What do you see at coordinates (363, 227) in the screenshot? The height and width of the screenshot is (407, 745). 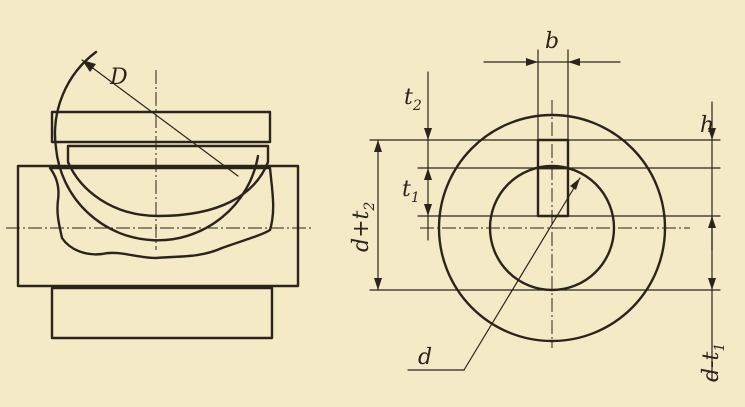 I see `label-d-plus-t2: d+t2` at bounding box center [363, 227].